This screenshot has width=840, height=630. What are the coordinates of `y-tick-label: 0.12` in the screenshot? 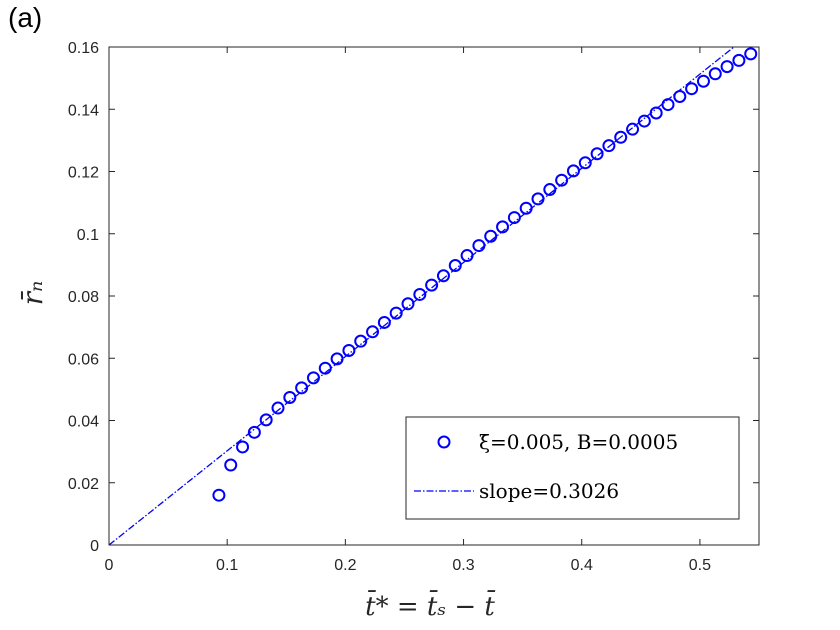 It's located at (83, 173).